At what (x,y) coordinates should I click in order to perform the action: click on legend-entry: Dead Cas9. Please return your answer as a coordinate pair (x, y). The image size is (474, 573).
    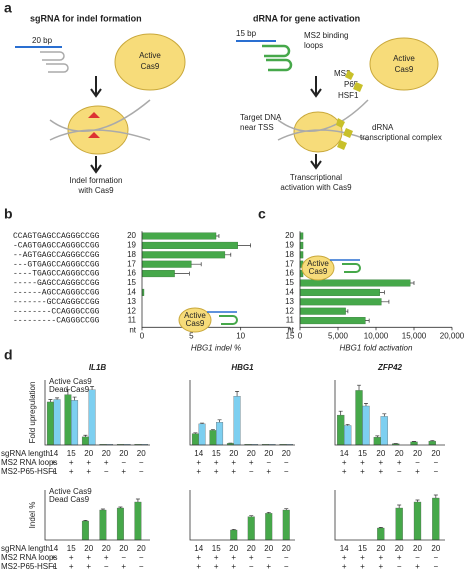
    Looking at the image, I should click on (69, 499).